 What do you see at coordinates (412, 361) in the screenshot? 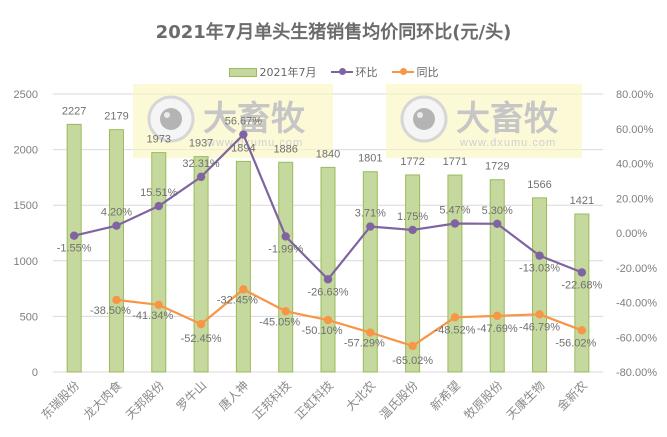
I see `line-value-label: -65.02%` at bounding box center [412, 361].